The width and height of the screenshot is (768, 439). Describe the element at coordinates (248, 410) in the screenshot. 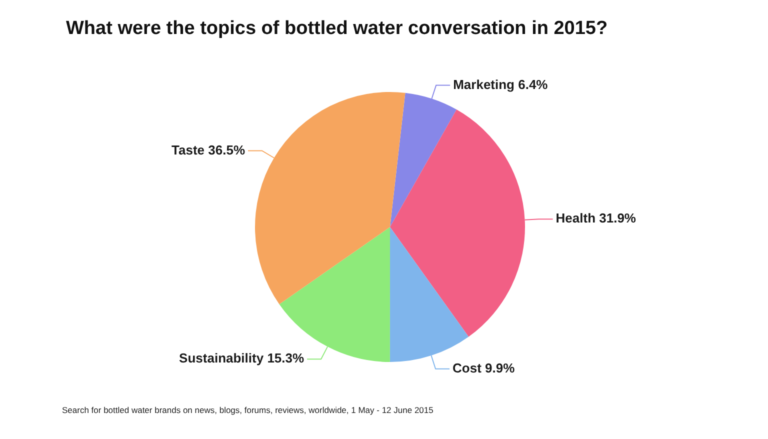

I see `text: Search for bottled water brands on news, blogs, forums, reviews, worldwide, 1 May - 12 June 2015` at that location.